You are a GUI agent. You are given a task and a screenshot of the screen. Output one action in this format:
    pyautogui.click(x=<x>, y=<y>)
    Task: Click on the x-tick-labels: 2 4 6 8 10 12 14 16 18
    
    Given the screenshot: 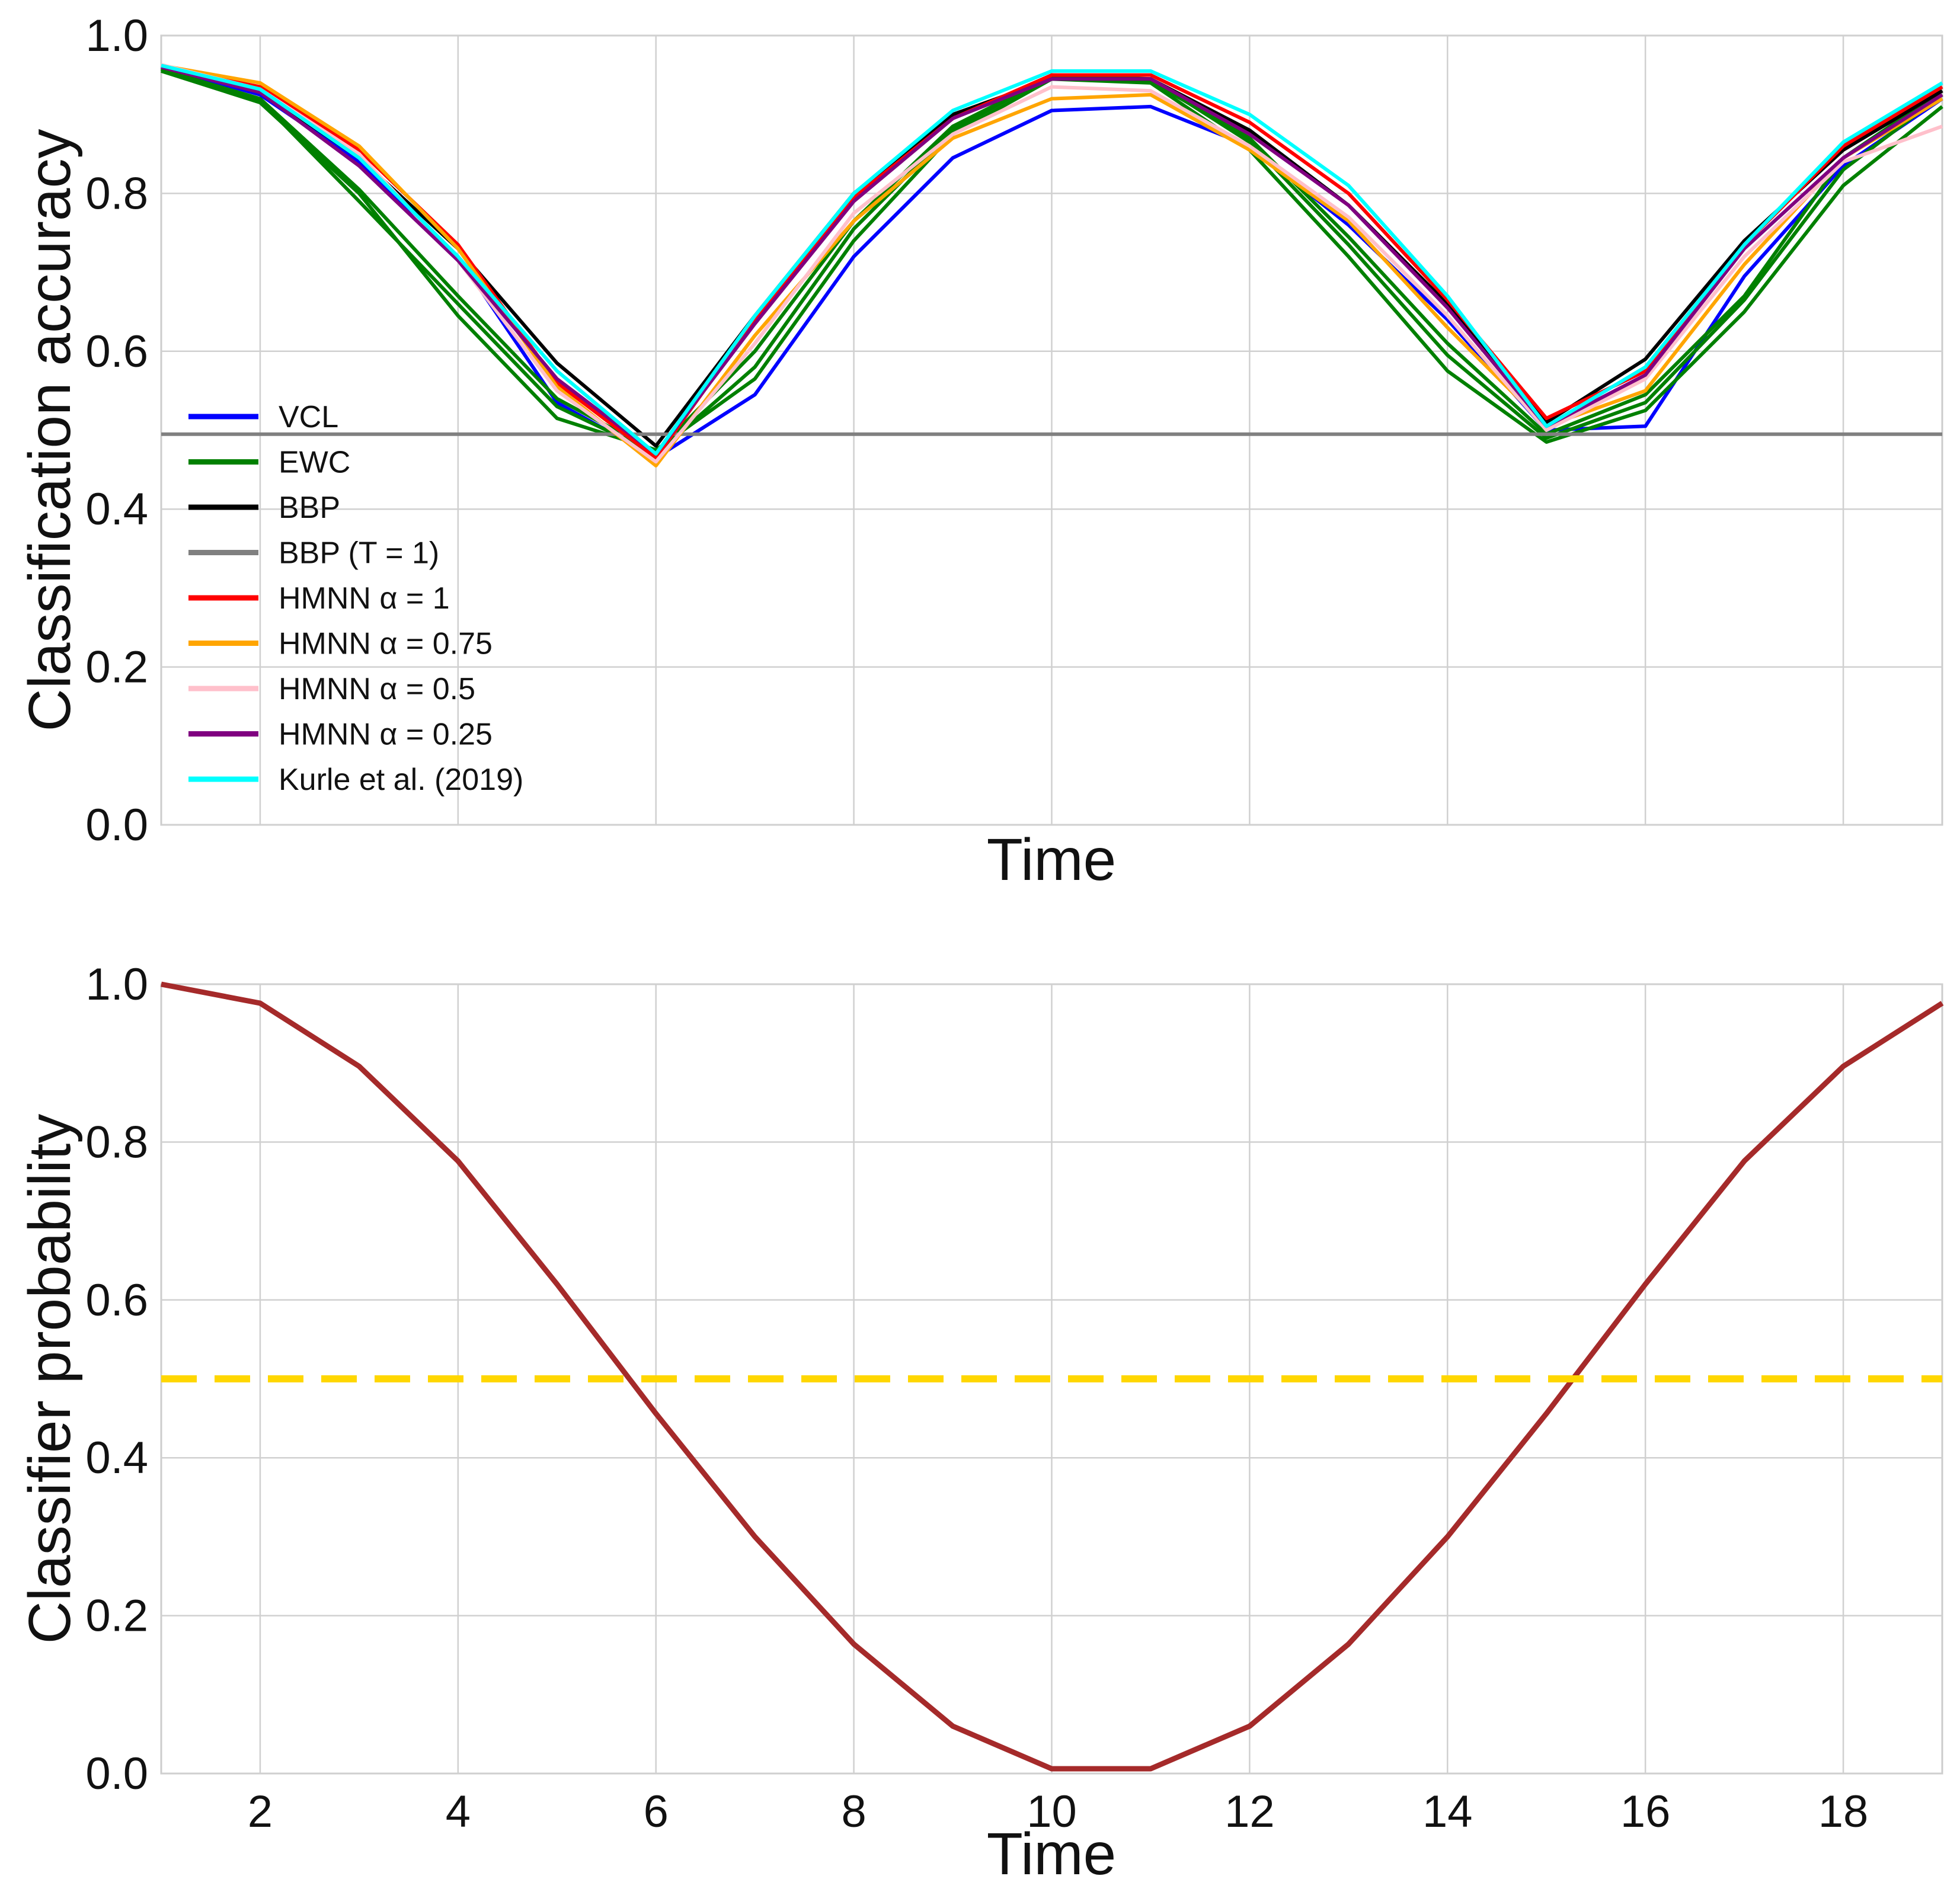 What is the action you would take?
    pyautogui.click(x=1058, y=1812)
    